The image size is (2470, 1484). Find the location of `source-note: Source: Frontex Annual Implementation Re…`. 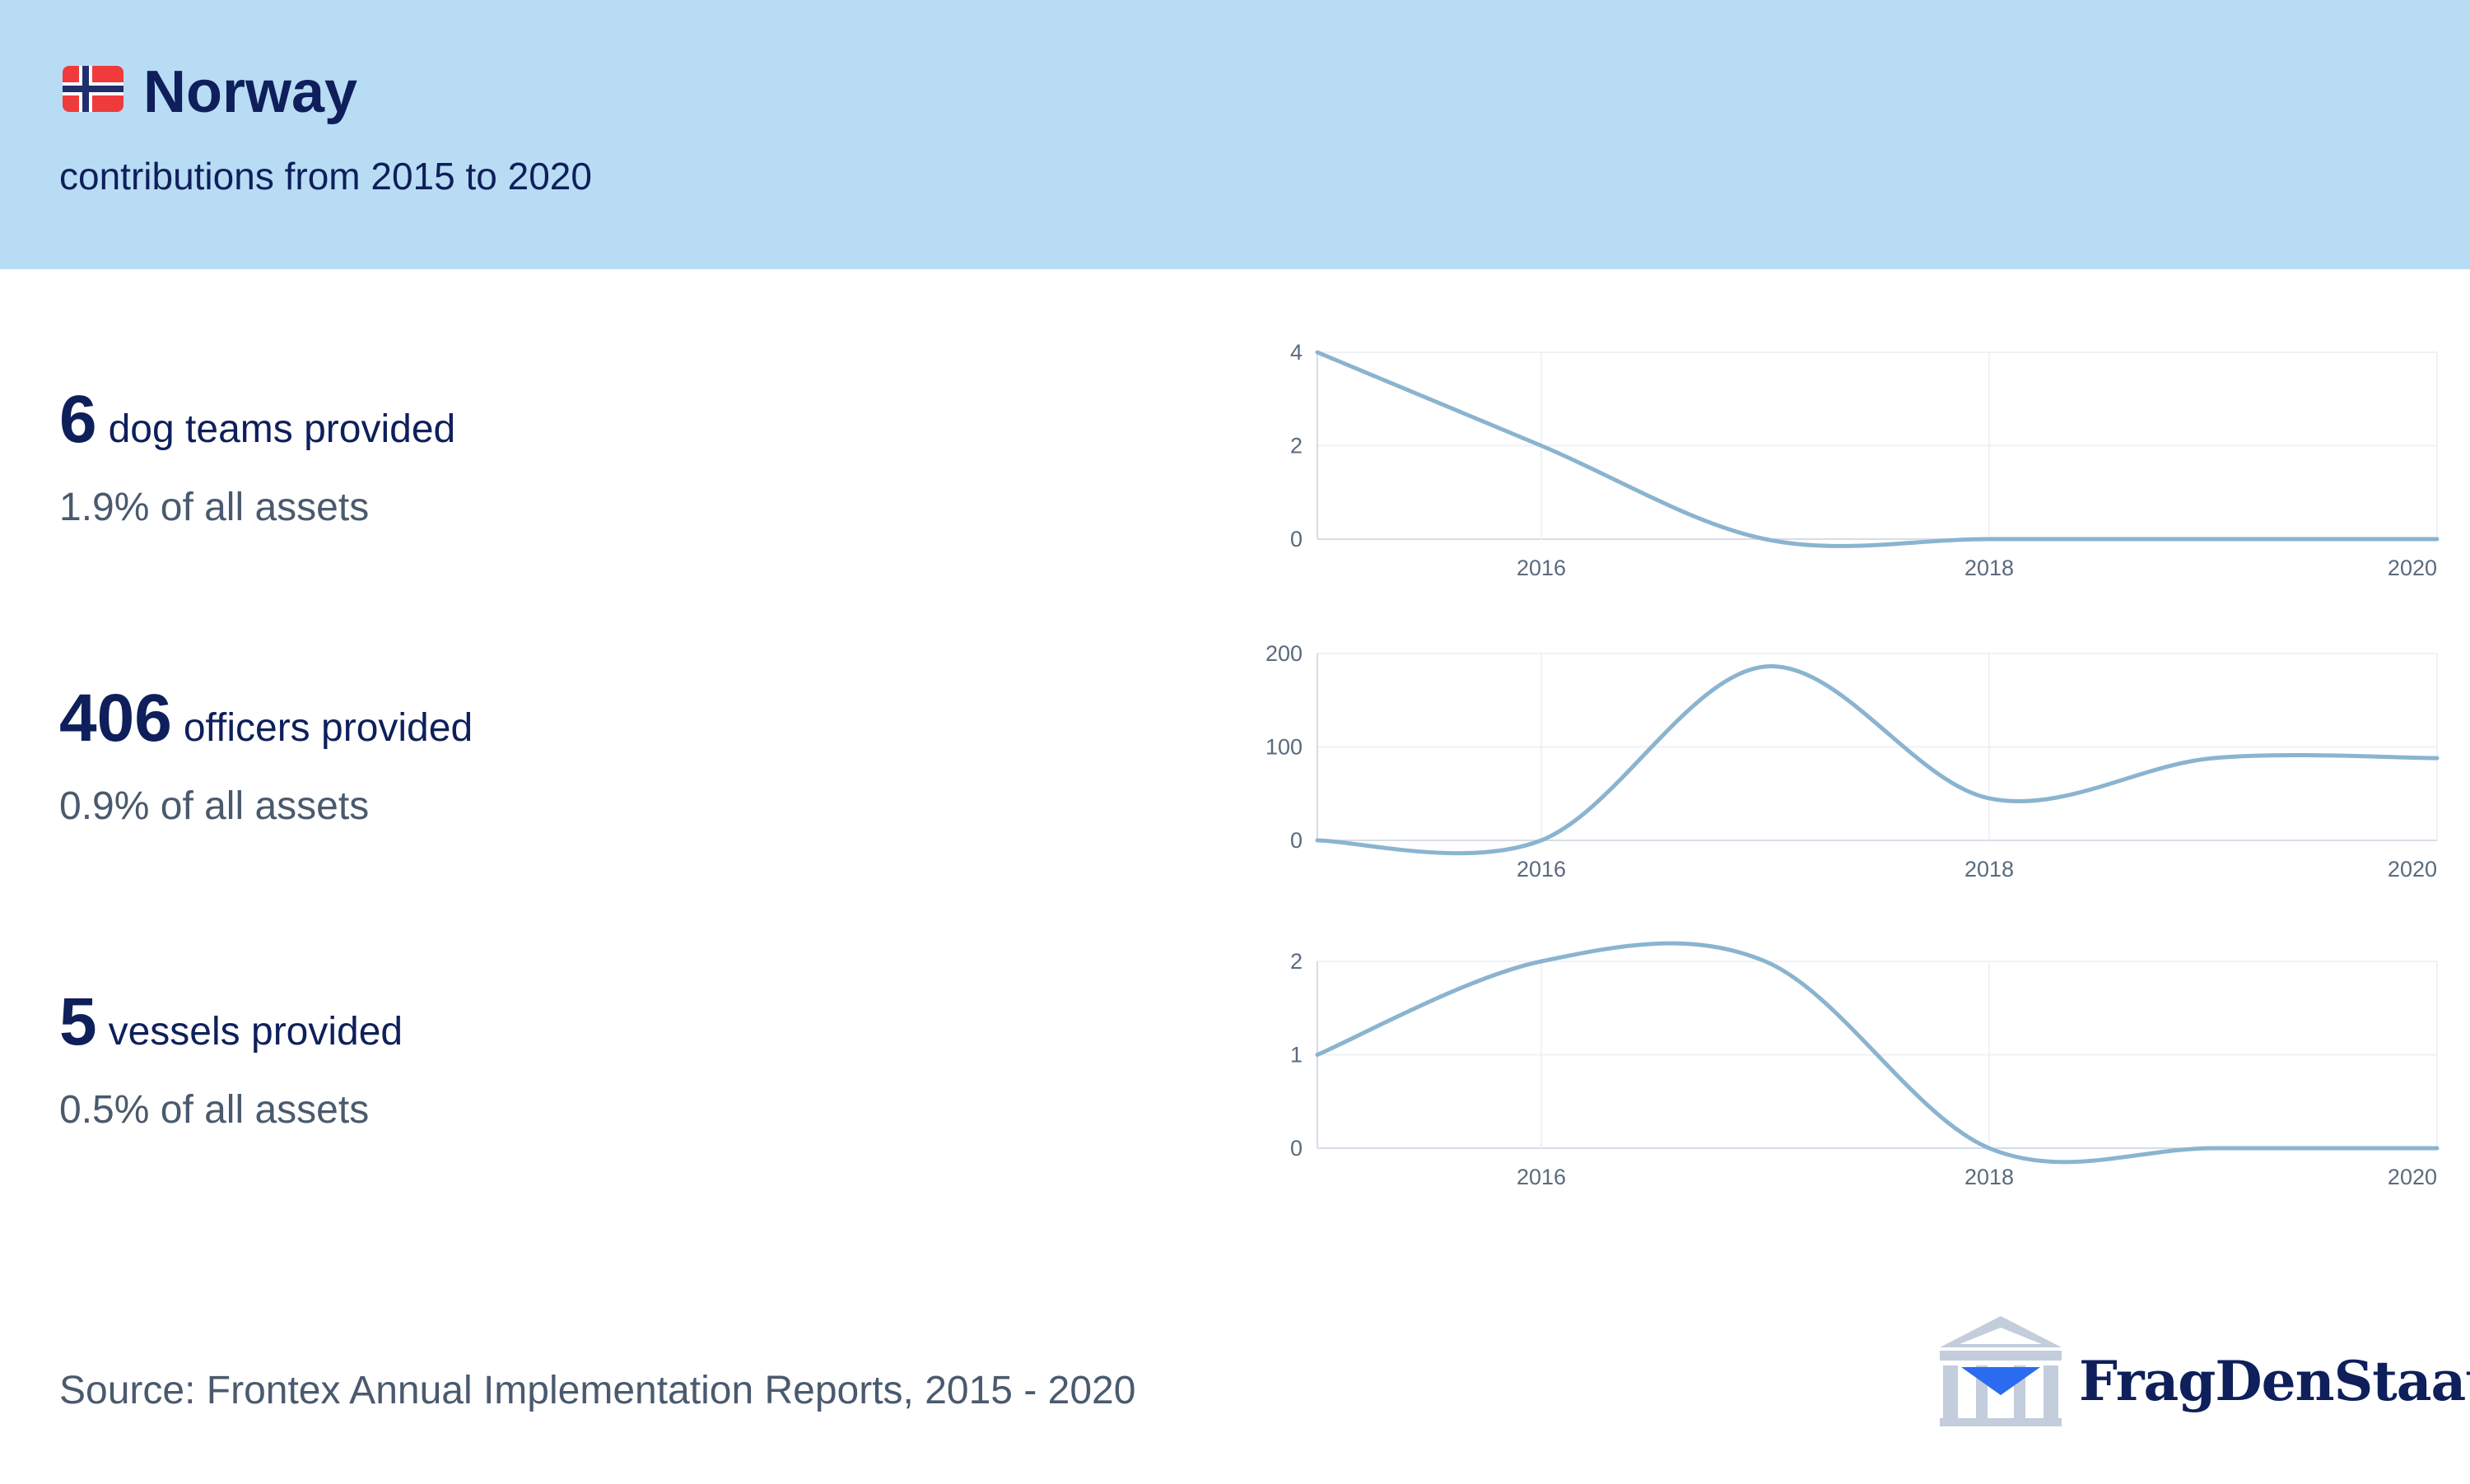

source-note: Source: Frontex Annual Implementation Re… is located at coordinates (597, 1390).